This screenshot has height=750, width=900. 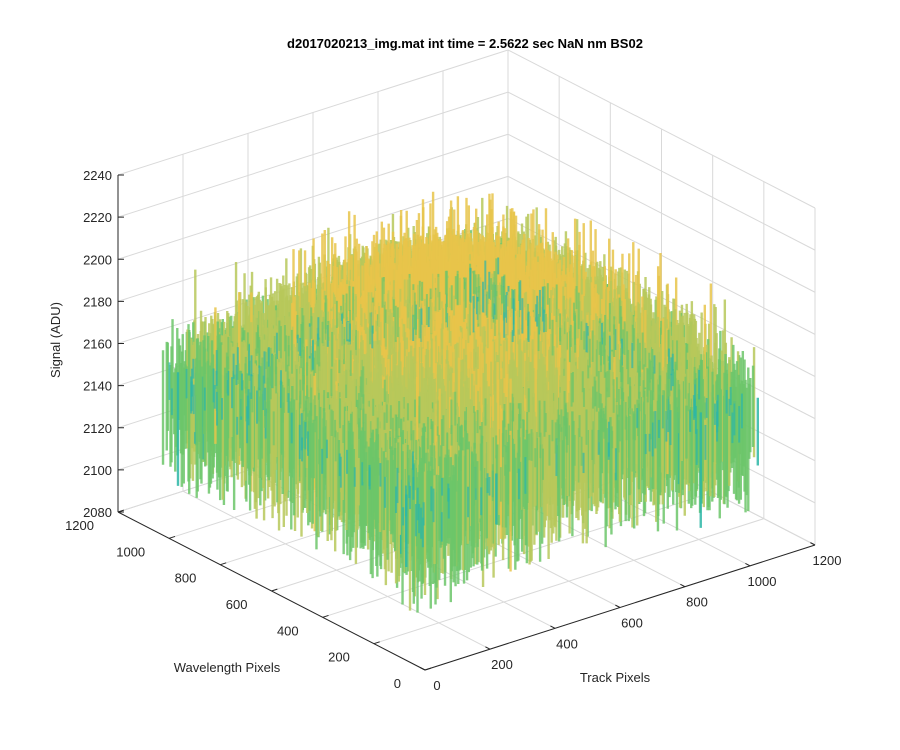 What do you see at coordinates (568, 581) in the screenshot?
I see `floor-gridline` at bounding box center [568, 581].